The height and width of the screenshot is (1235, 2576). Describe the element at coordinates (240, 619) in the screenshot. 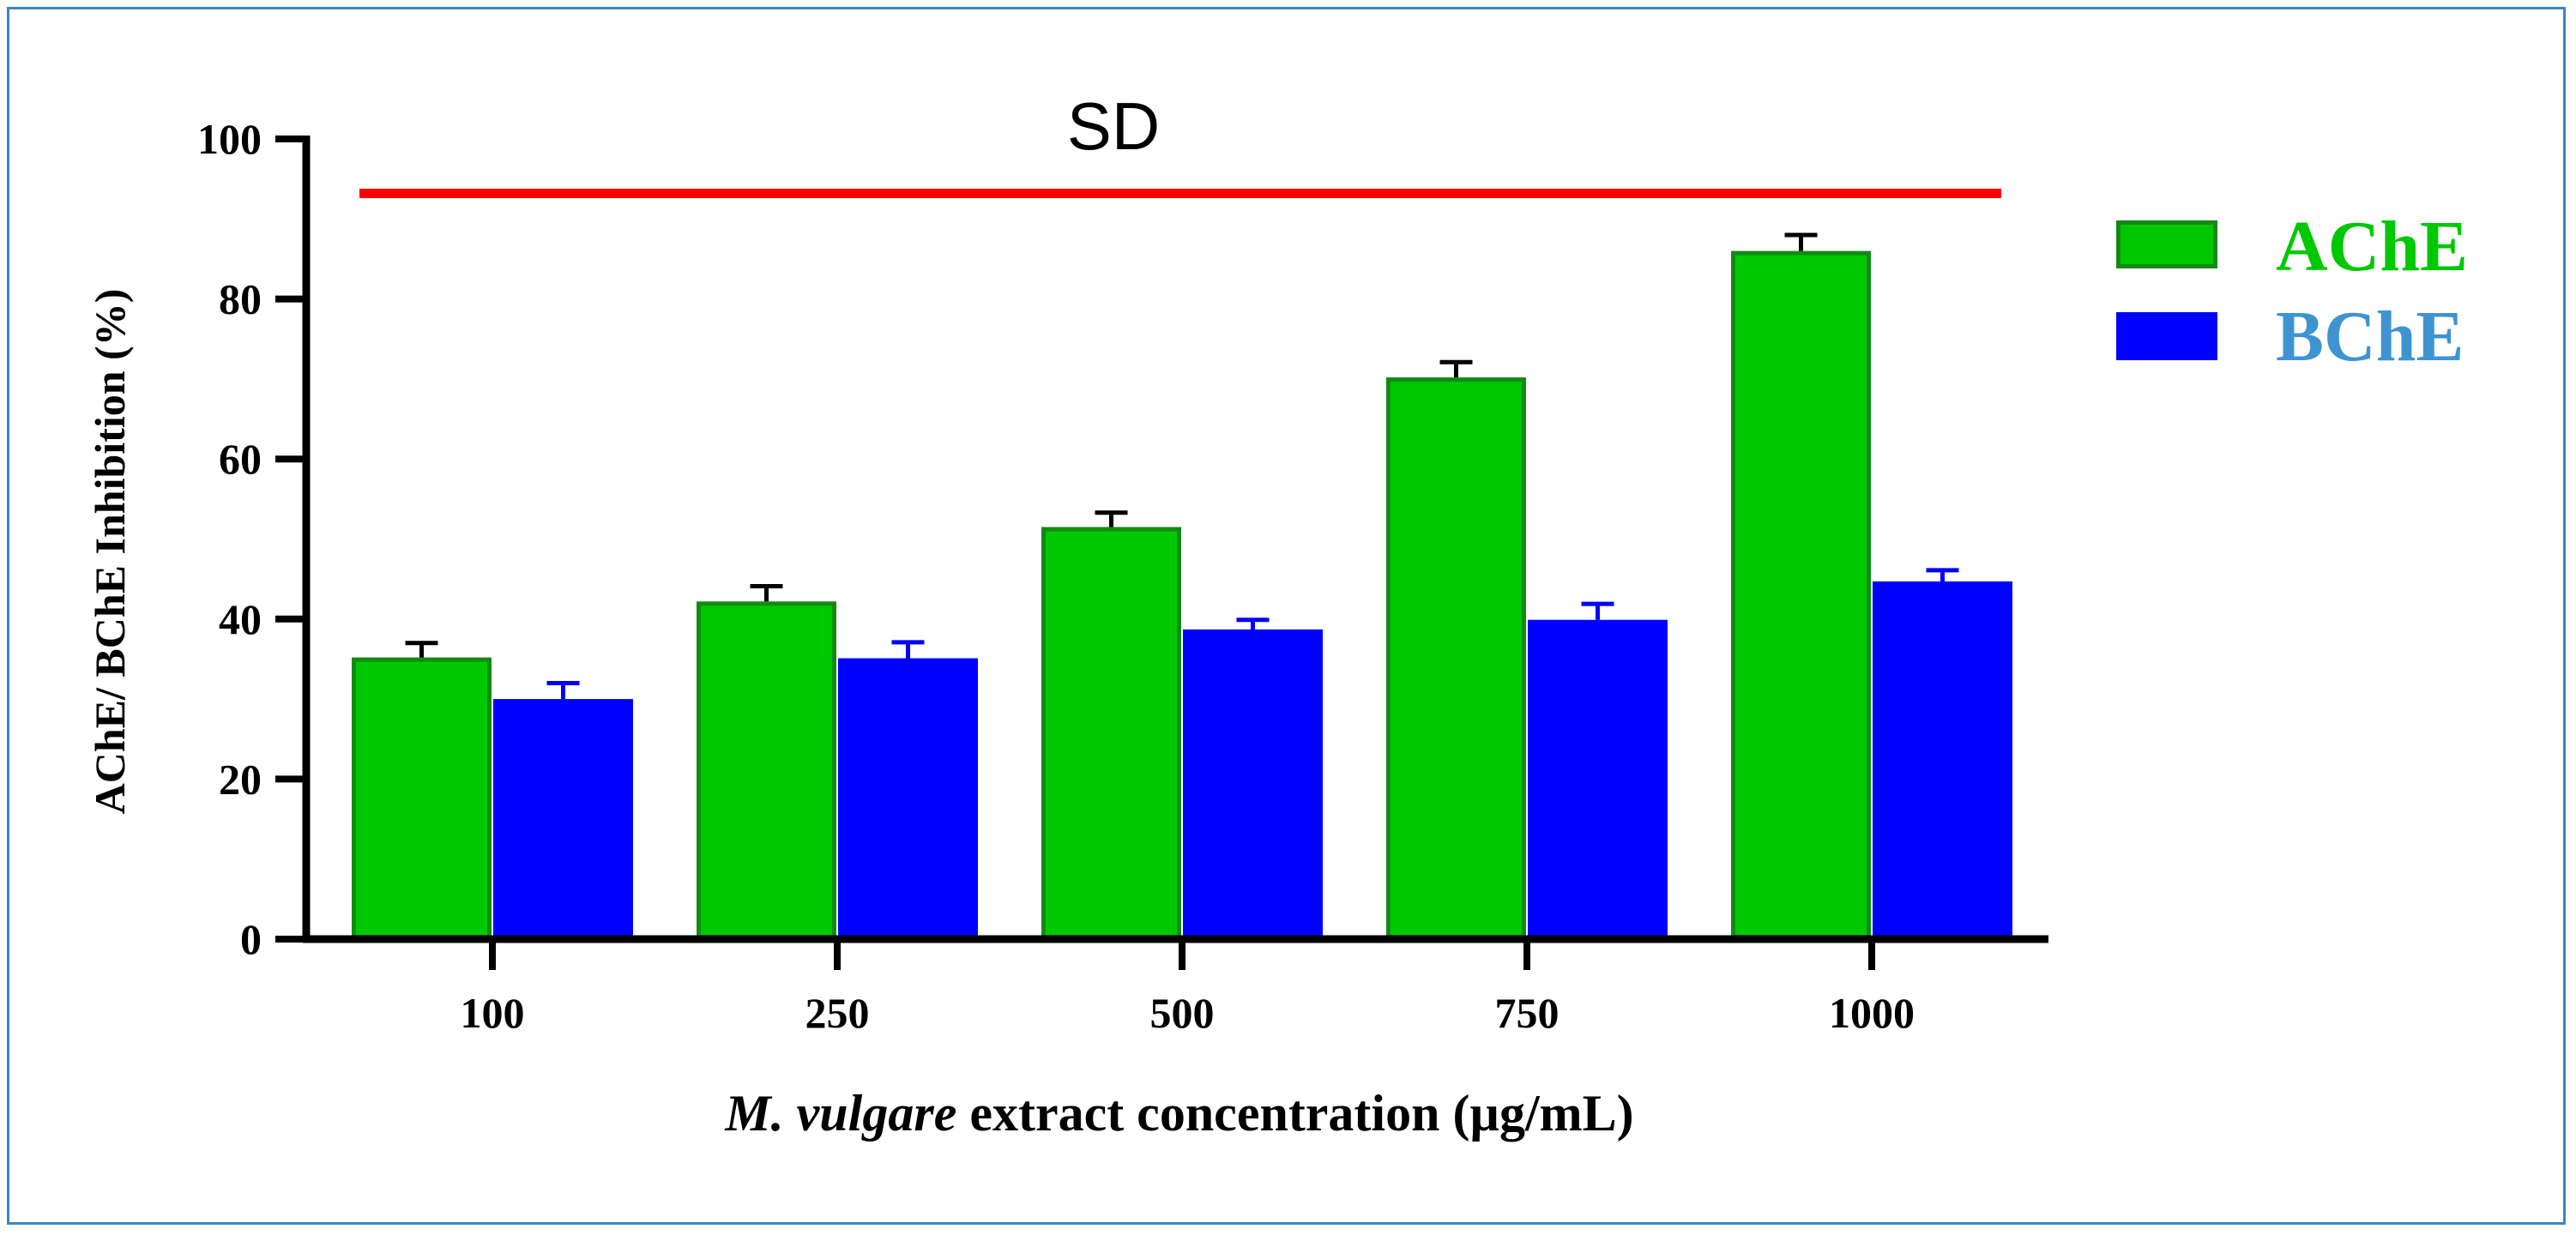

I see `y-tick-label: 40` at that location.